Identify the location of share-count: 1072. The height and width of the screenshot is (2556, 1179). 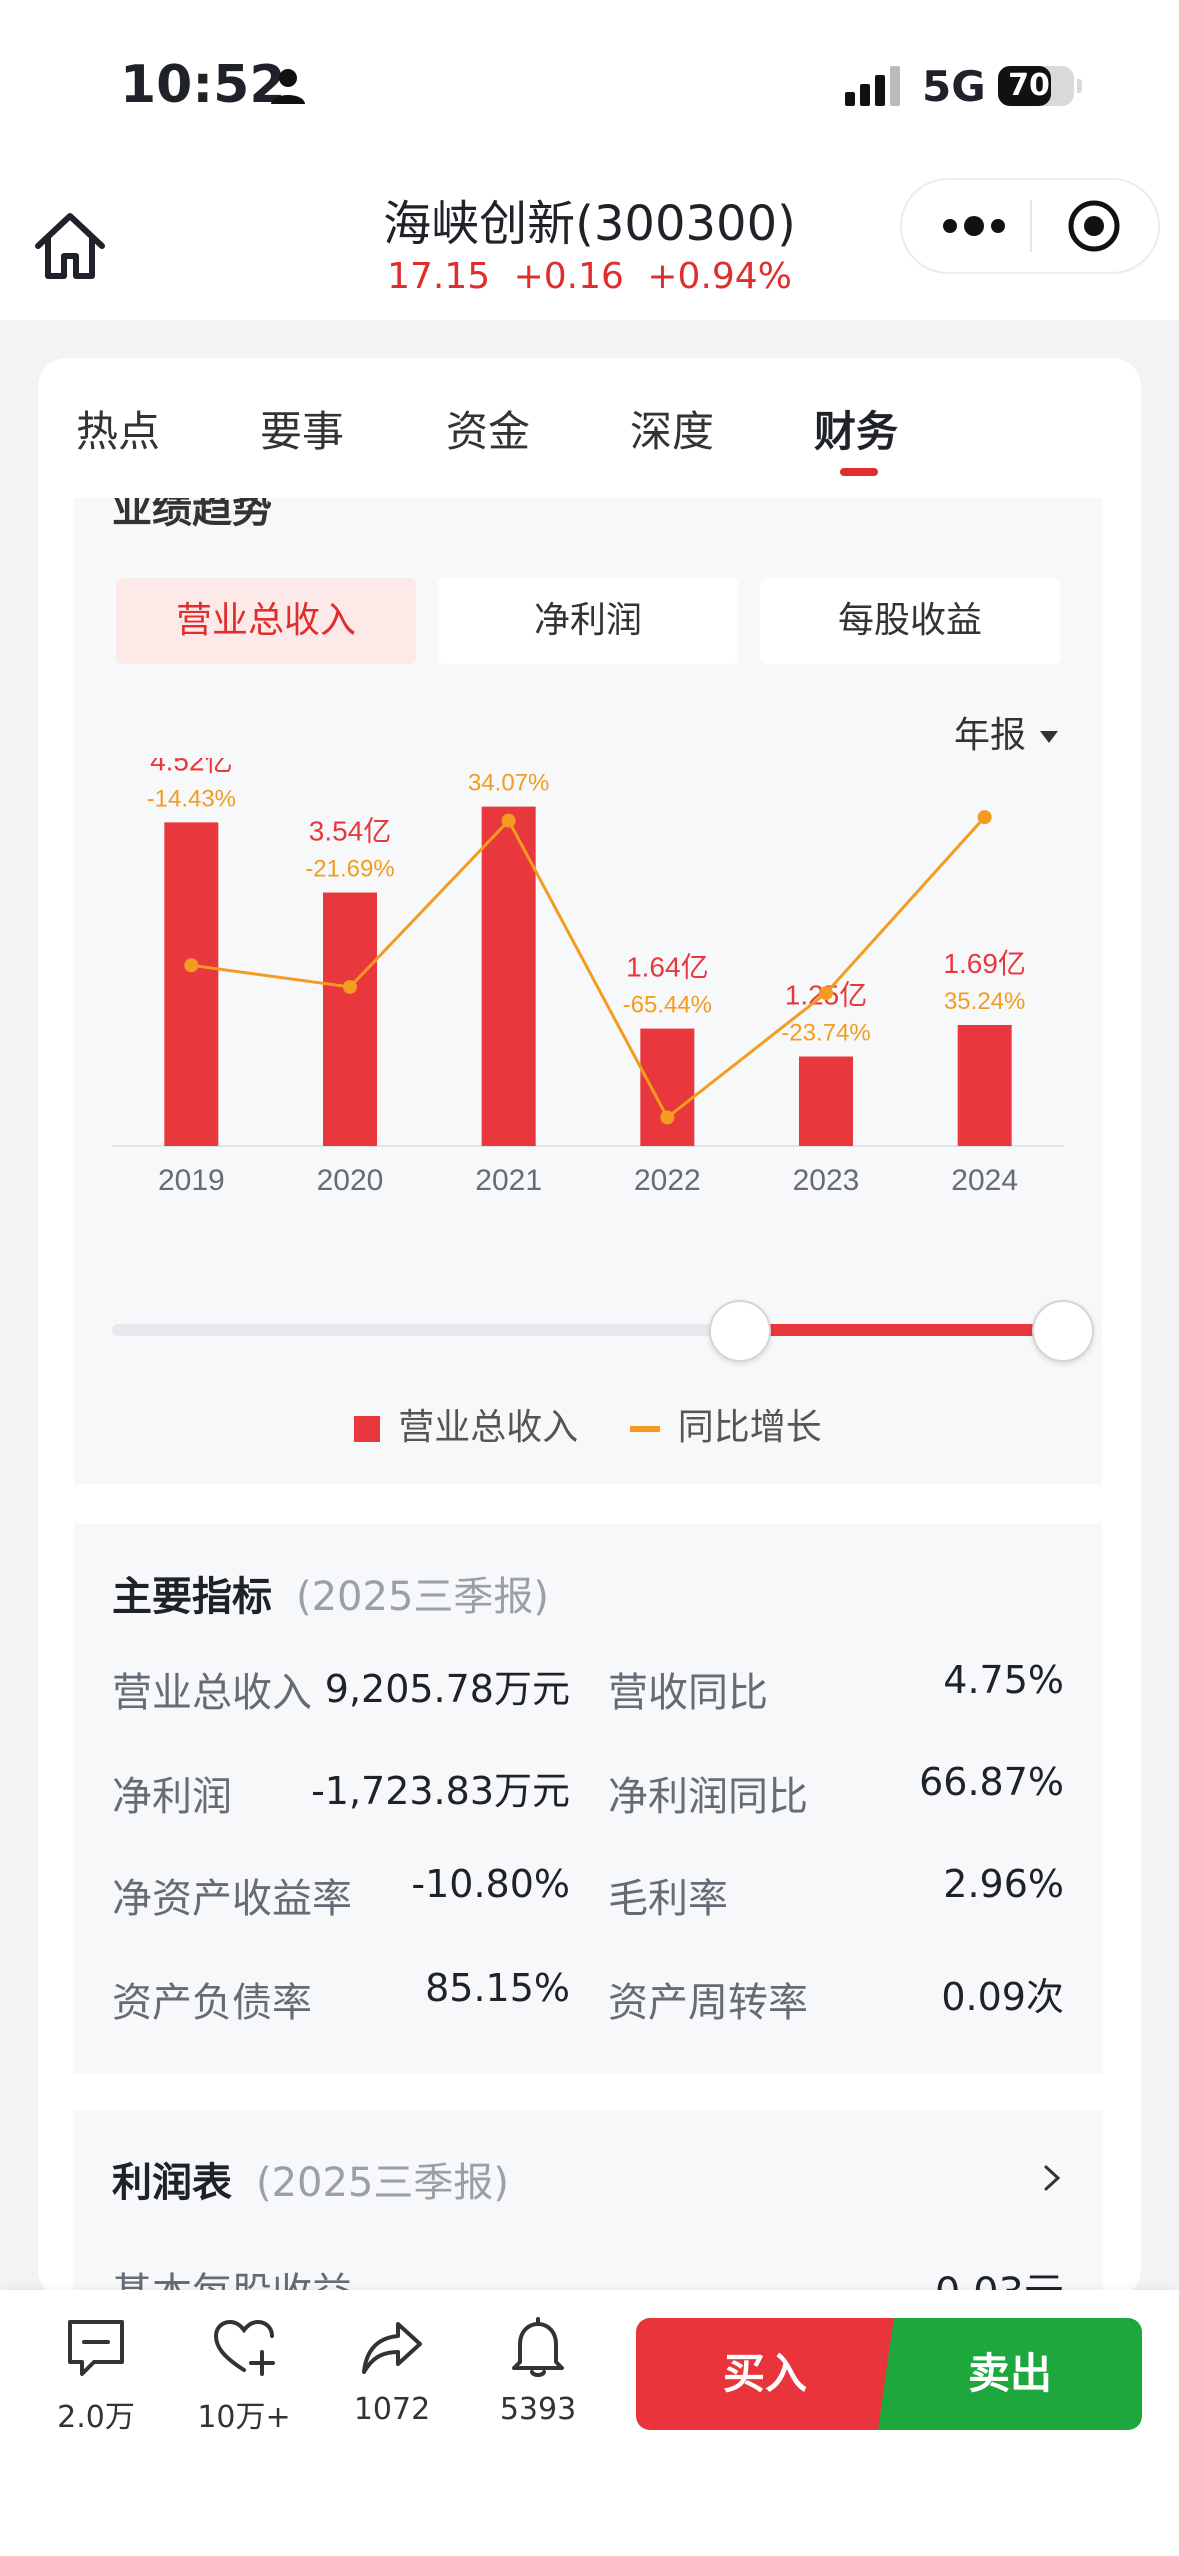
(392, 2409).